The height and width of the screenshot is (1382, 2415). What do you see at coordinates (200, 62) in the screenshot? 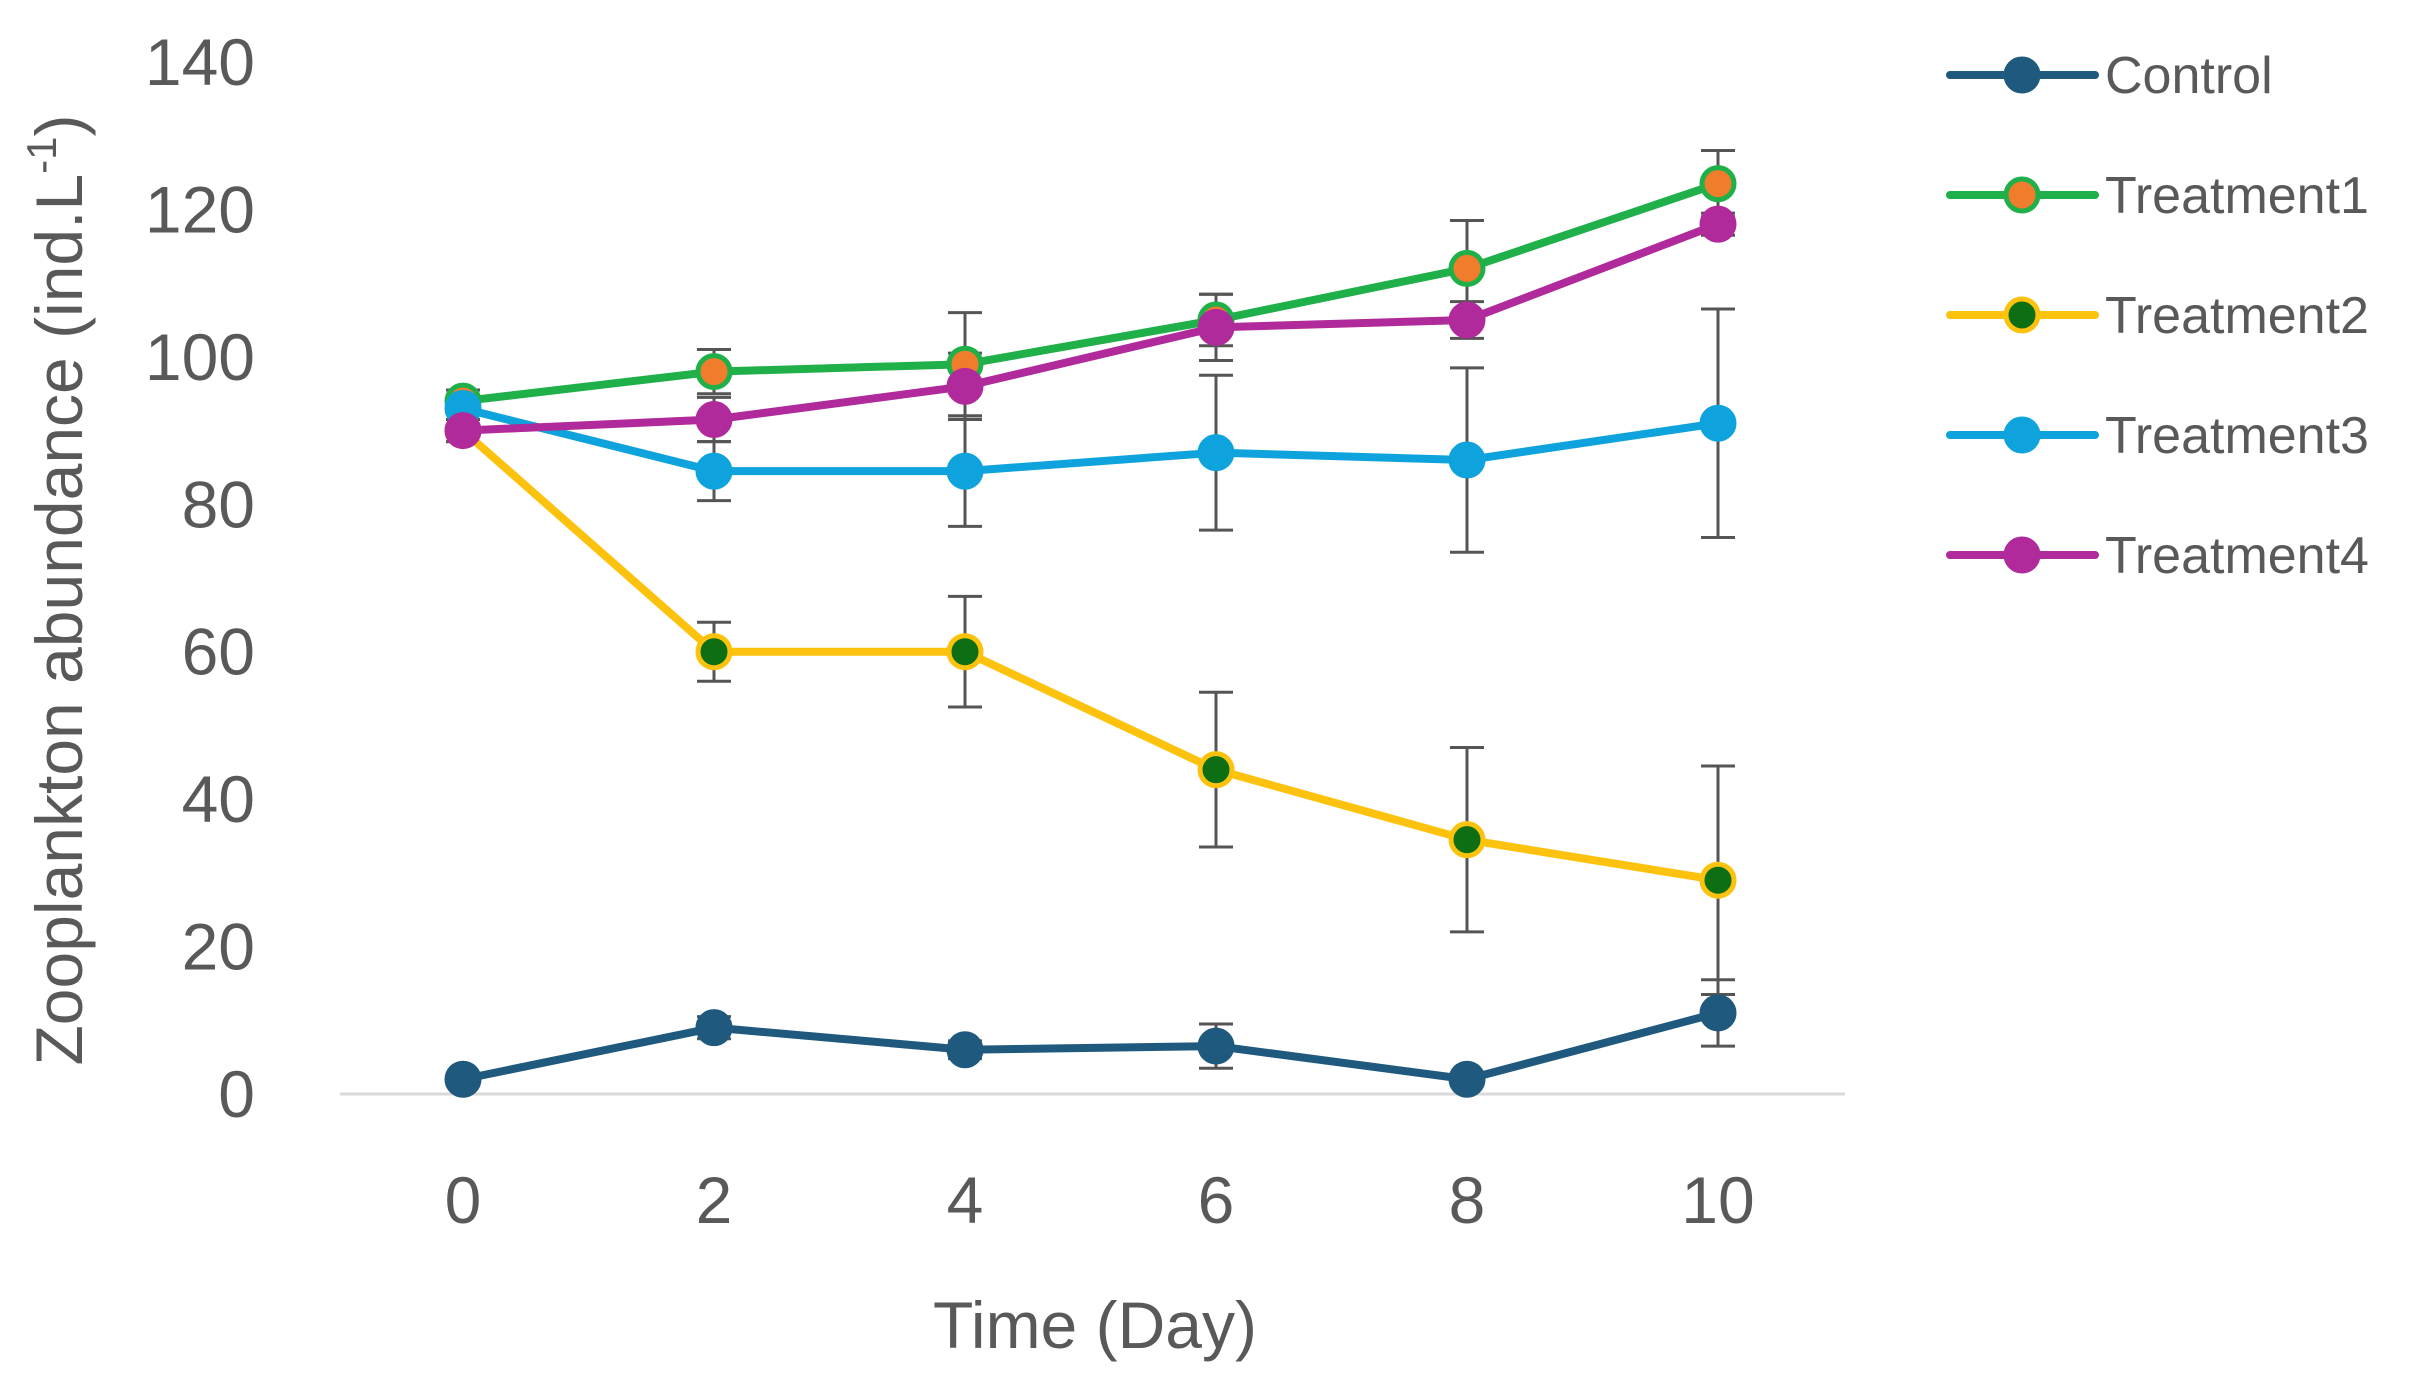
I see `y-tick-label-140: 140` at bounding box center [200, 62].